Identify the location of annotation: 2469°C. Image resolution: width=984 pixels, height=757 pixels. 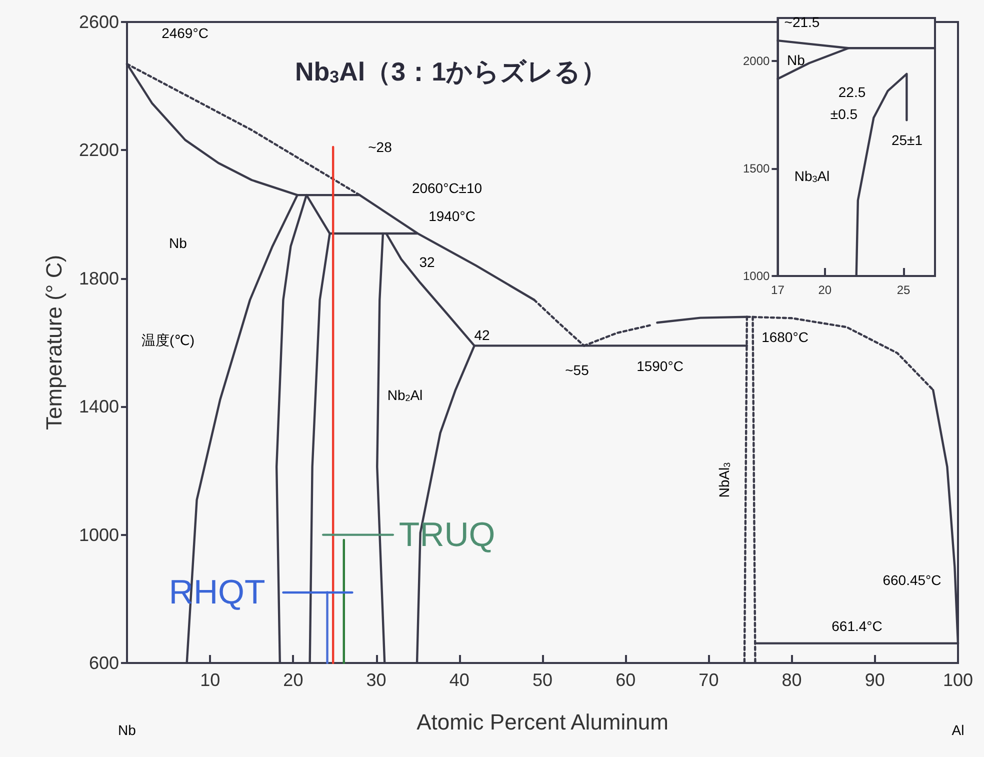
(185, 33).